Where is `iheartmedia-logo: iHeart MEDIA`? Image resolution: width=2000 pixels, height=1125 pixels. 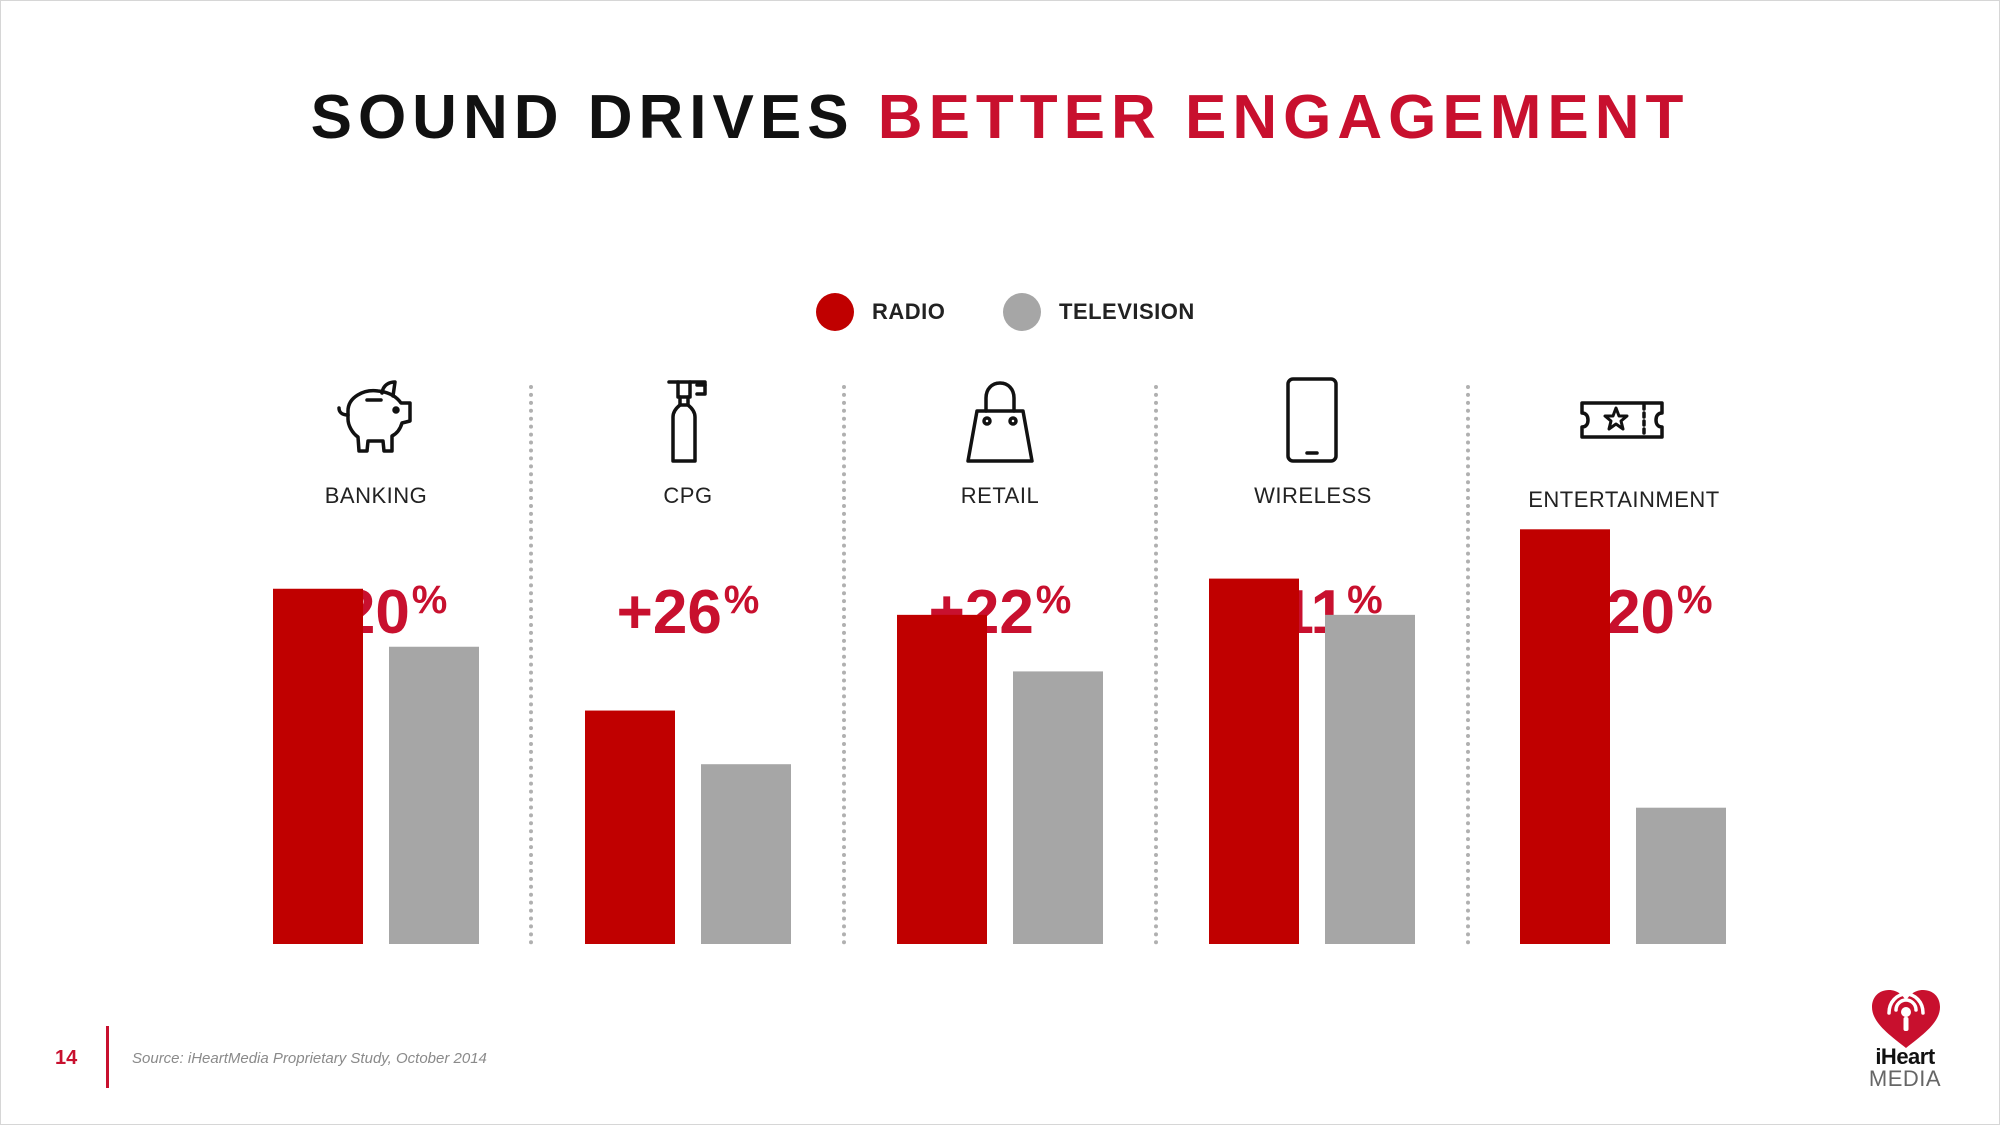 iheartmedia-logo: iHeart MEDIA is located at coordinates (1905, 1039).